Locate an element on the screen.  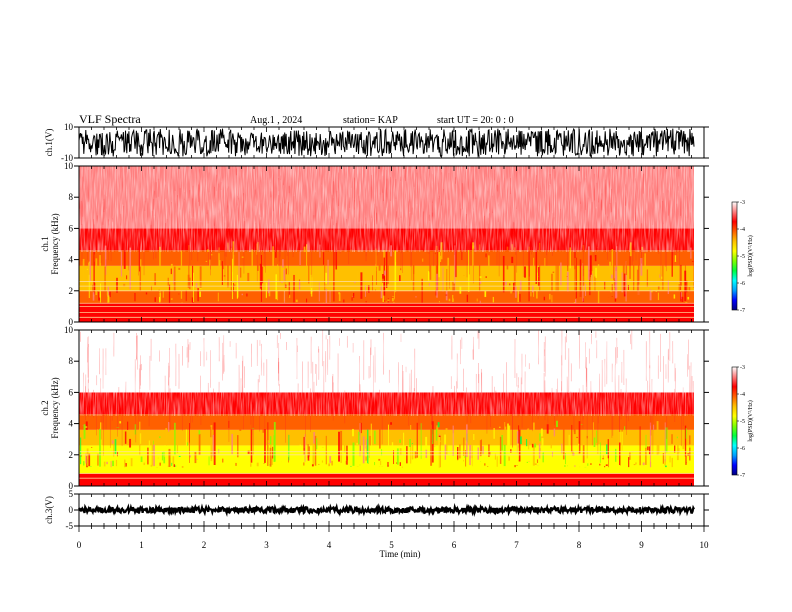
ch1-waveform-ytick-label: -10 is located at coordinates (67, 158).